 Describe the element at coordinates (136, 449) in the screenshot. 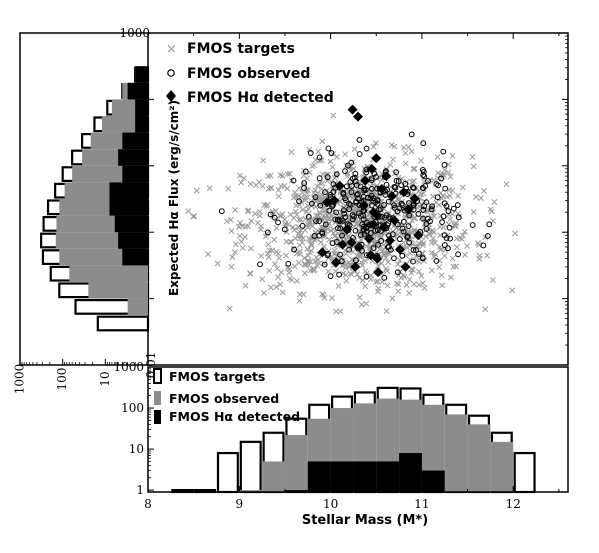

I see `mass-y-tick-label: 10` at that location.